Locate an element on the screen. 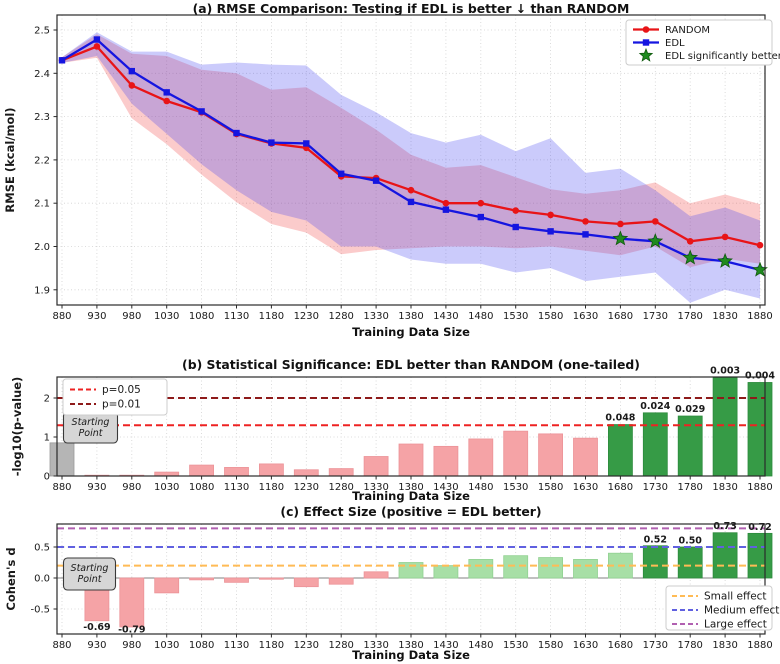 The image size is (780, 664). svg-text: 2.3 is located at coordinates (42, 117).